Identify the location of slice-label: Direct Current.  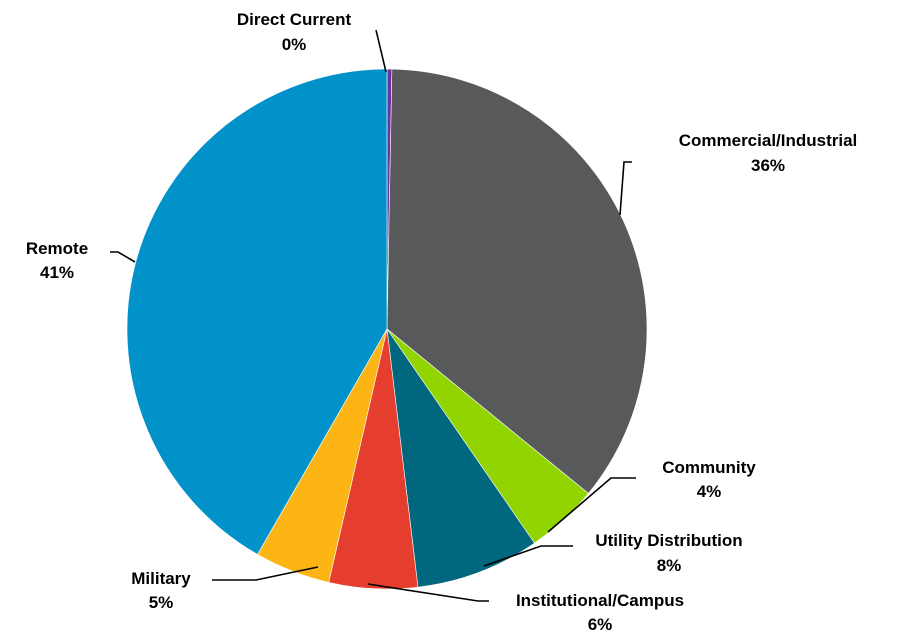
(294, 19).